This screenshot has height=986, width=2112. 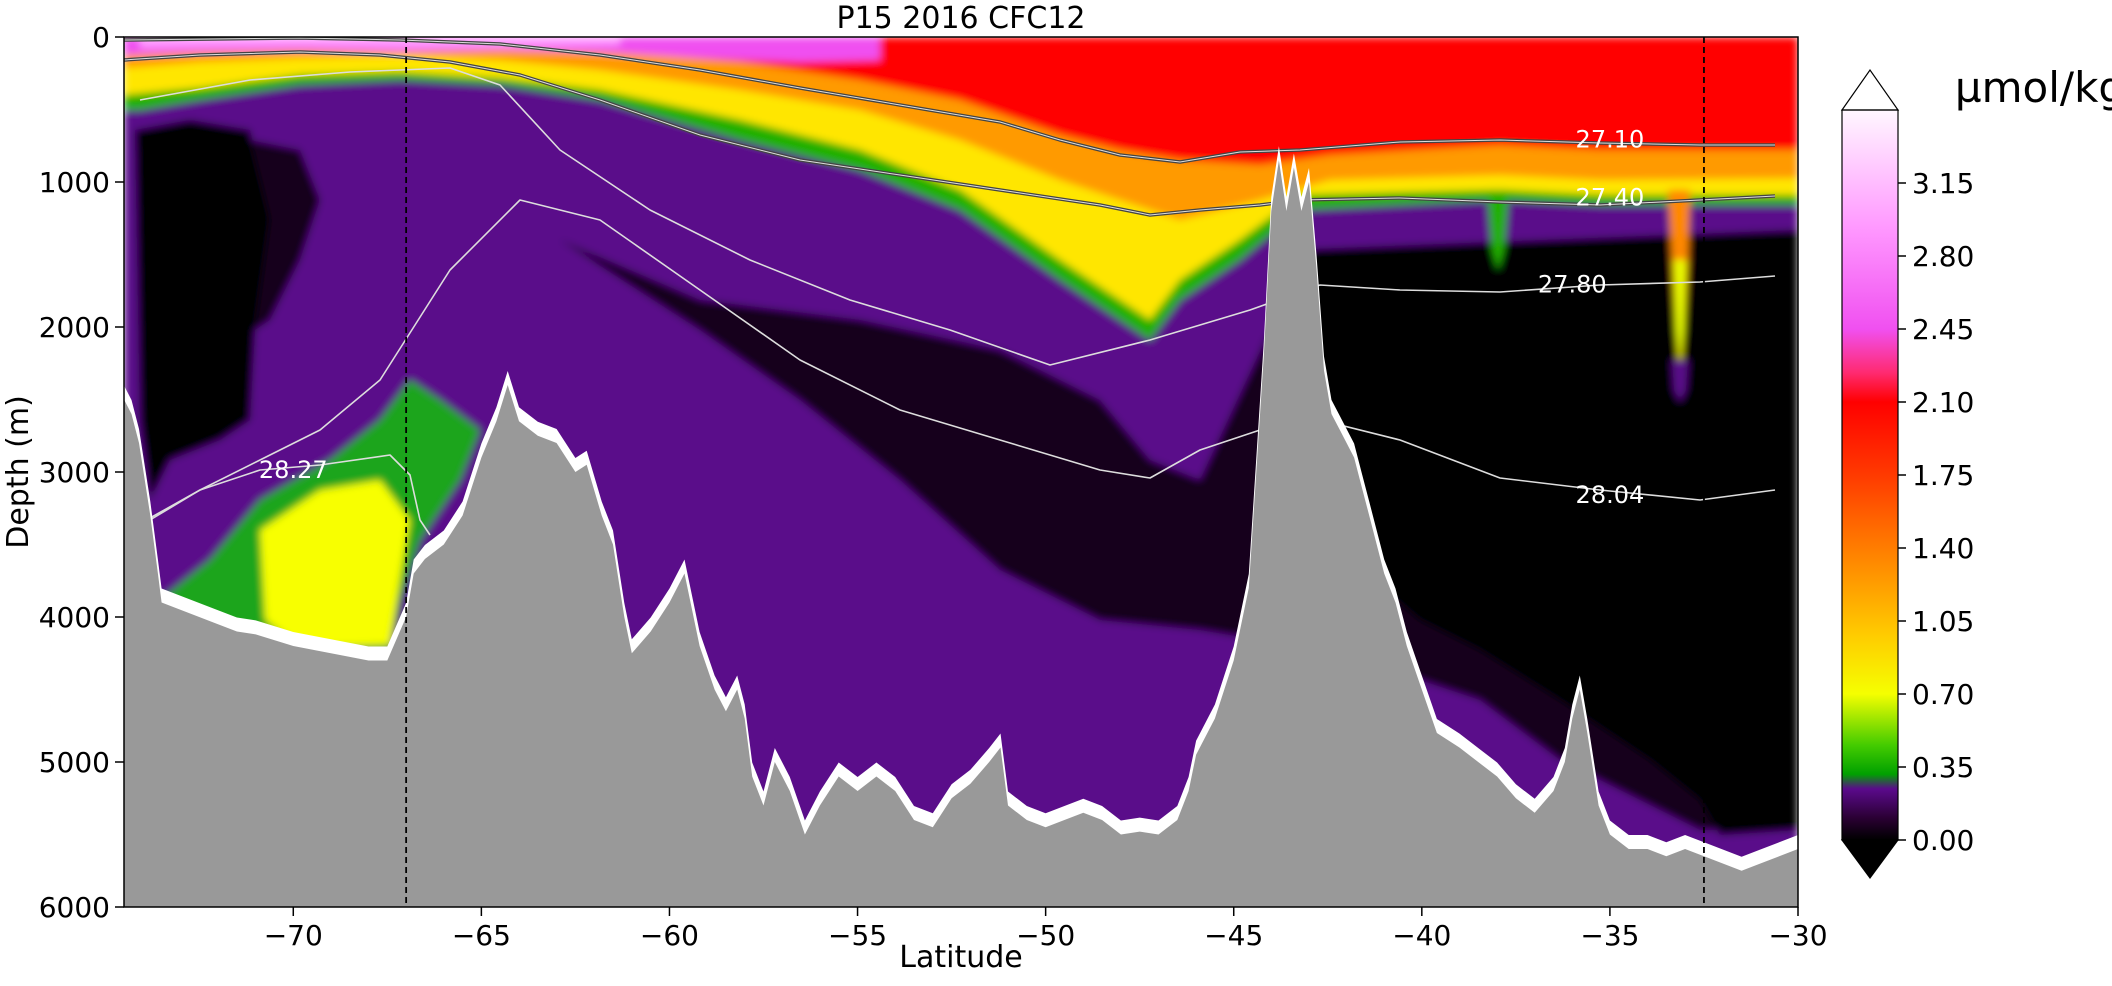 I want to click on y-tick-label: 3000, so click(x=74, y=472).